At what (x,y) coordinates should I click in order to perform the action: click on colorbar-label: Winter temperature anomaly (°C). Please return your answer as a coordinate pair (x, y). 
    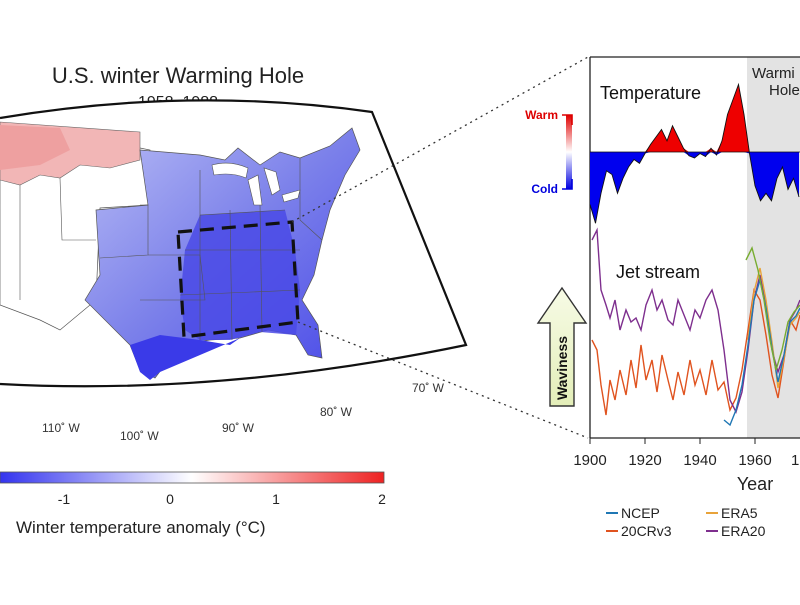
    Looking at the image, I should click on (141, 527).